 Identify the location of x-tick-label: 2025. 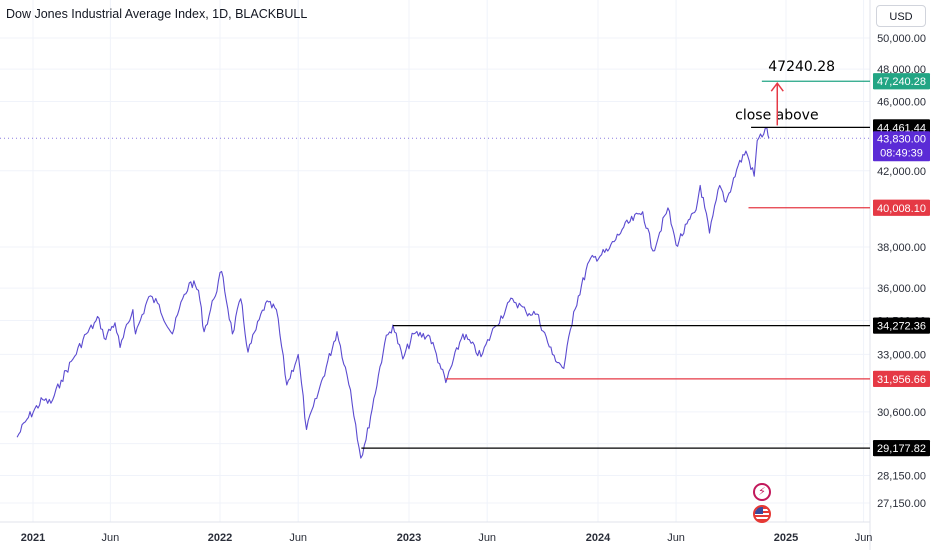
(786, 538).